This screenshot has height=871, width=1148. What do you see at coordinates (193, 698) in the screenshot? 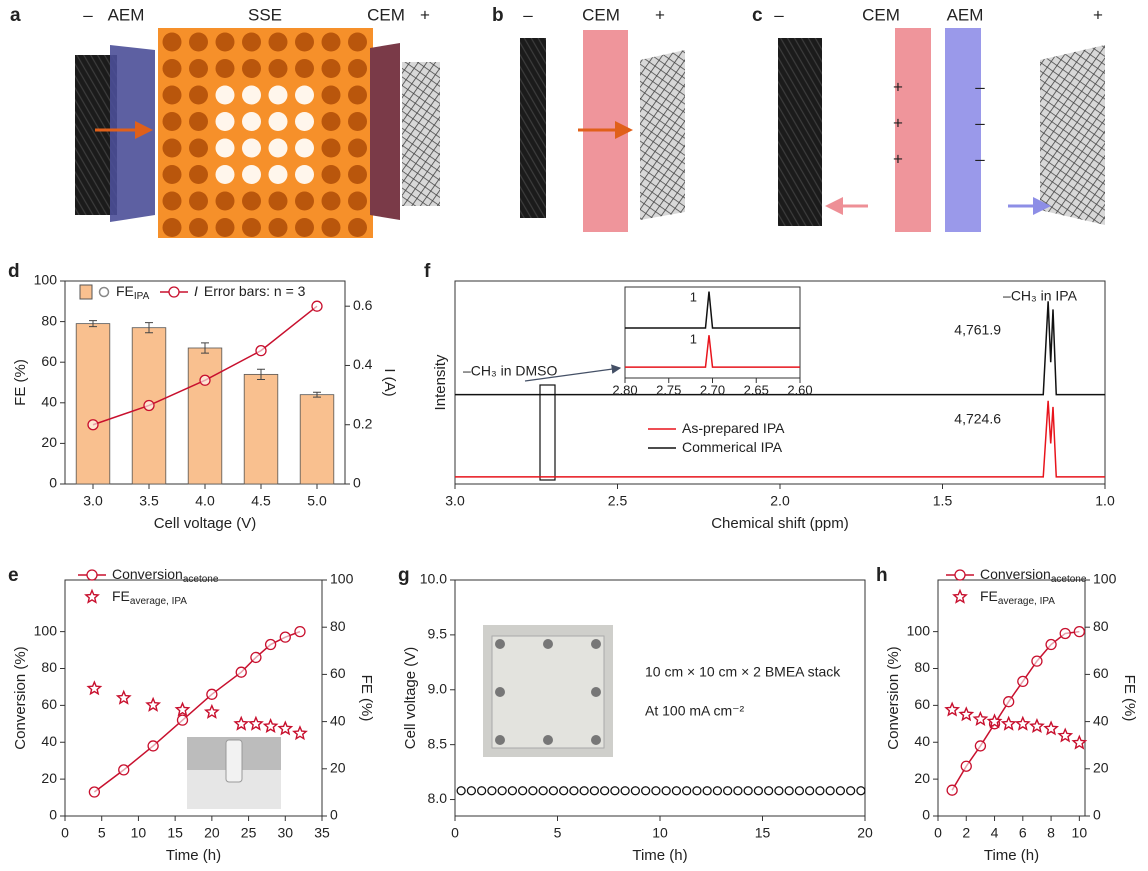
I see `plot-frame` at bounding box center [193, 698].